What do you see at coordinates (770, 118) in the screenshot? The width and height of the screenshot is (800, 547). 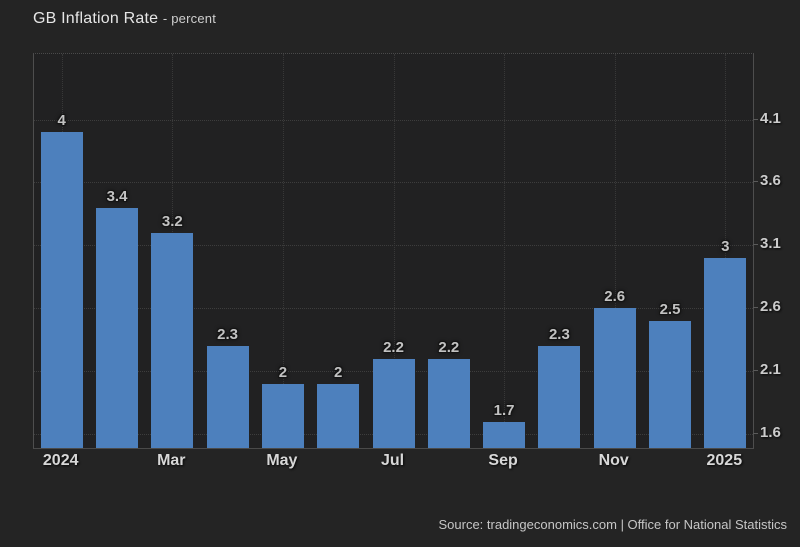 I see `y-axis-label: 4.1` at bounding box center [770, 118].